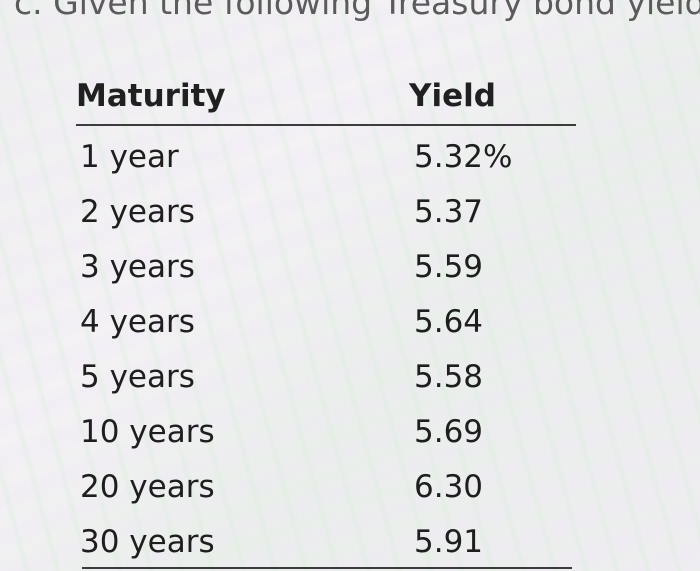  What do you see at coordinates (326, 429) in the screenshot?
I see `table-row: 10 years 5.69` at bounding box center [326, 429].